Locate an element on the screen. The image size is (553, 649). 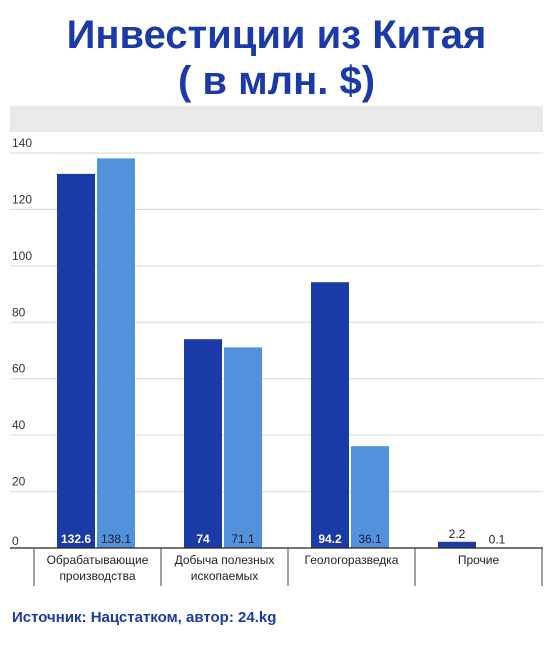
y-tick-label: 60 is located at coordinates (19, 369).